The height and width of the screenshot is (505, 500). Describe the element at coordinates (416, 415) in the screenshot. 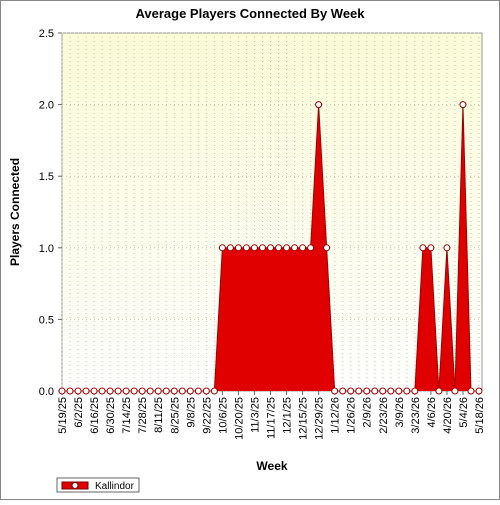

I see `x-tick-label: 3/23/26` at that location.